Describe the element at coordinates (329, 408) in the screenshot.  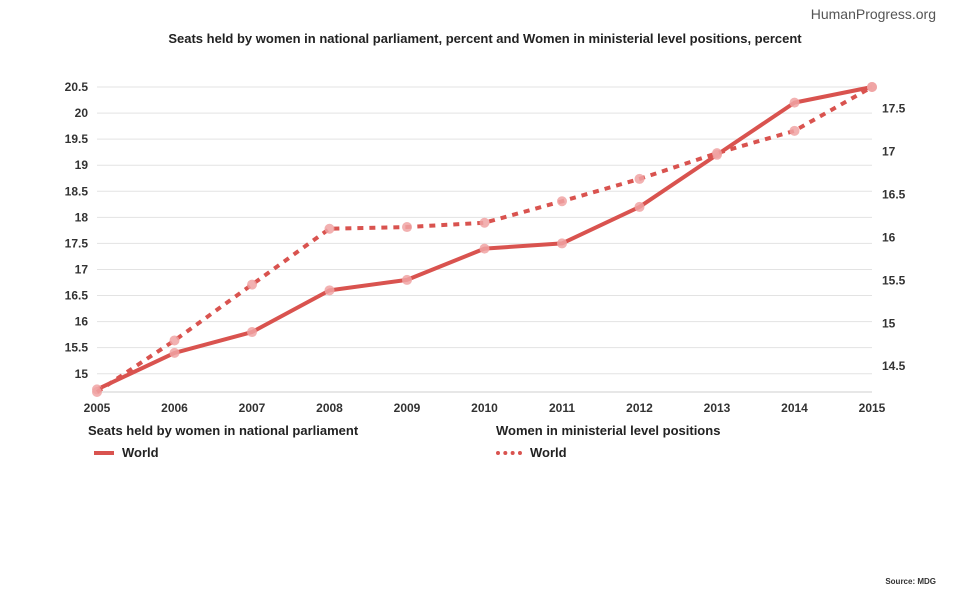
I see `x-tick-label: 2008` at that location.